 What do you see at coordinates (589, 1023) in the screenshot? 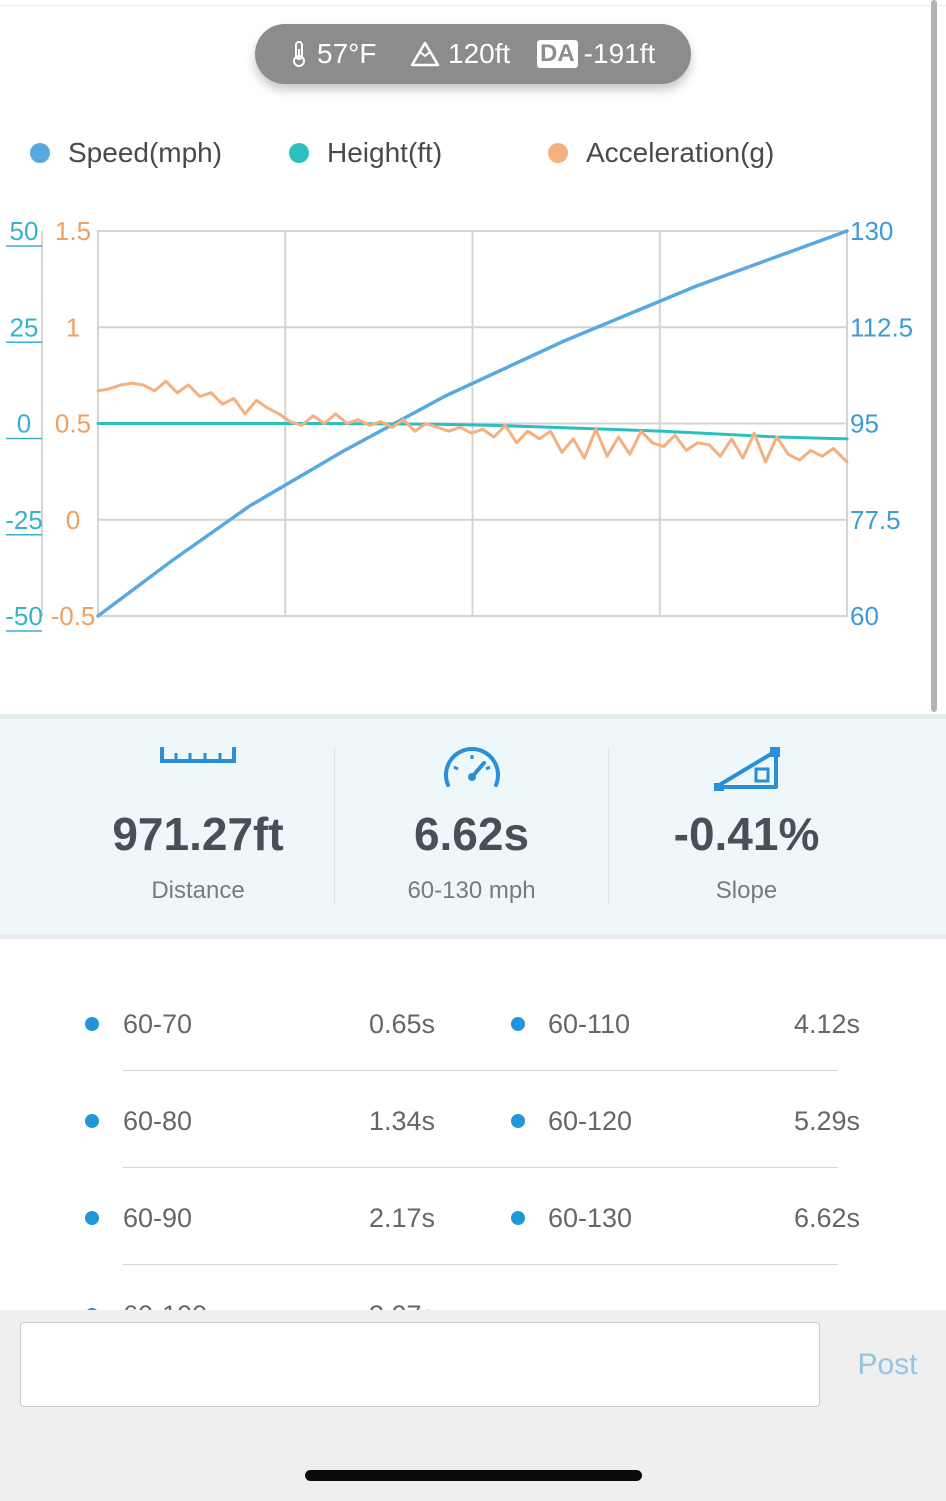
I see `split-range: 60-110` at bounding box center [589, 1023].